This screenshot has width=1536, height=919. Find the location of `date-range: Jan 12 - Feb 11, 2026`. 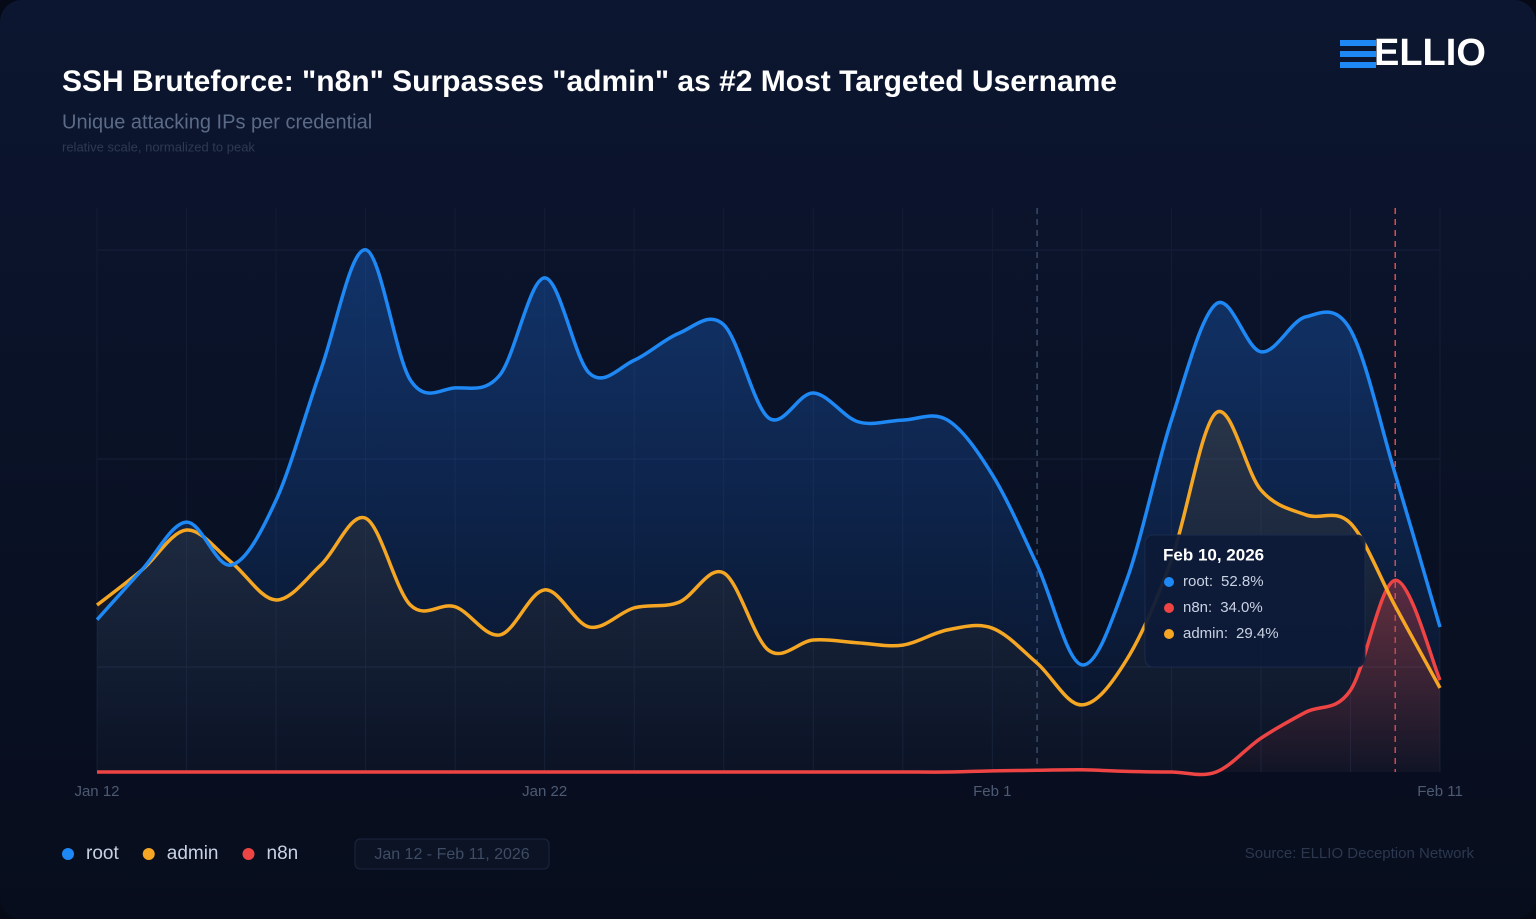

date-range: Jan 12 - Feb 11, 2026 is located at coordinates (451, 854).